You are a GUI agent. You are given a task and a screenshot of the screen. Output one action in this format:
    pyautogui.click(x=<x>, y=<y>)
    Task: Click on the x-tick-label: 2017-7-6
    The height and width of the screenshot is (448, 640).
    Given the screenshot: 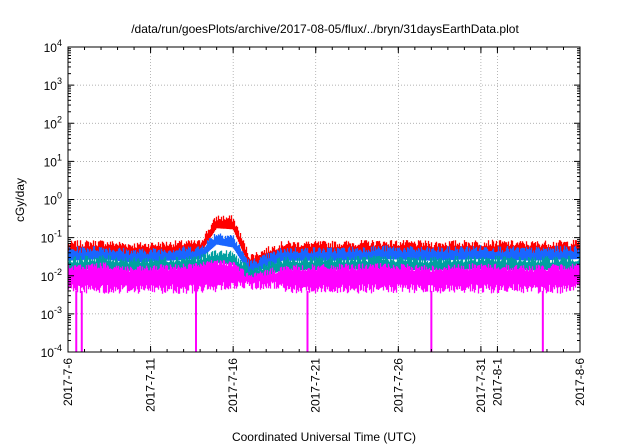 What is the action you would take?
    pyautogui.click(x=68, y=382)
    